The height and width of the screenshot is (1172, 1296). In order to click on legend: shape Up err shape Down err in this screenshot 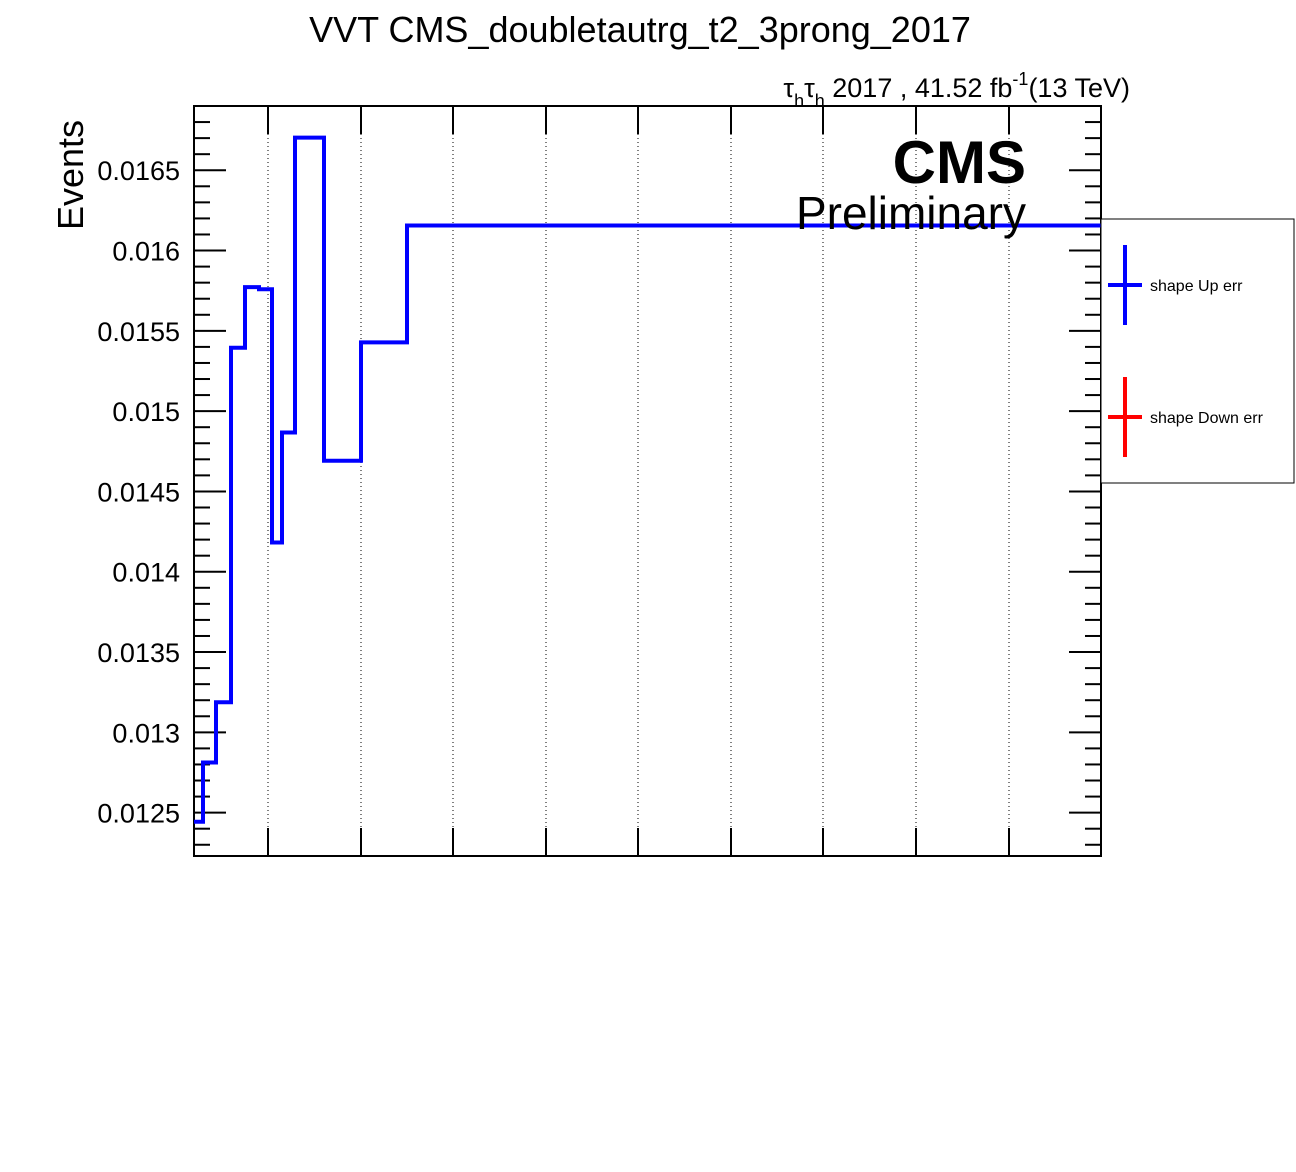, I will do `click(1197, 351)`.